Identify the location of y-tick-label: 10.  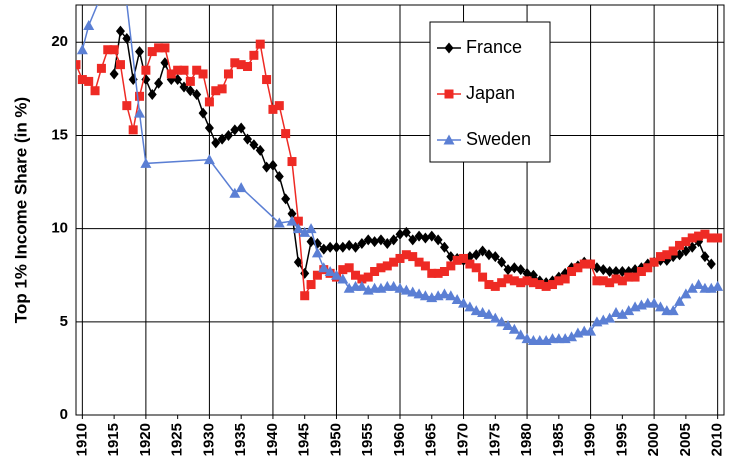
(59, 228).